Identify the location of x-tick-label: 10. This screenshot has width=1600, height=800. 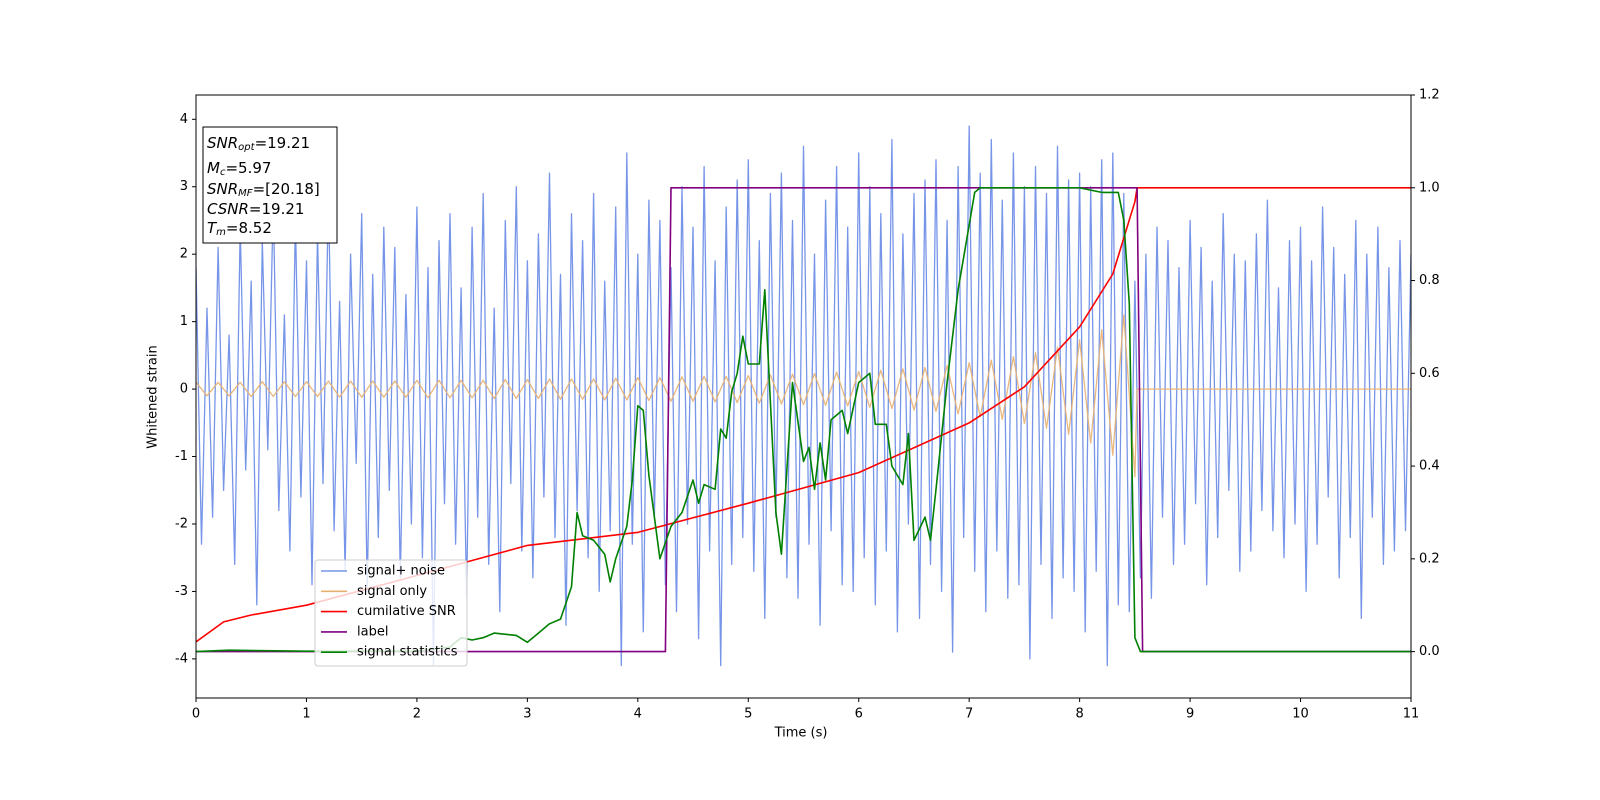
(1300, 714).